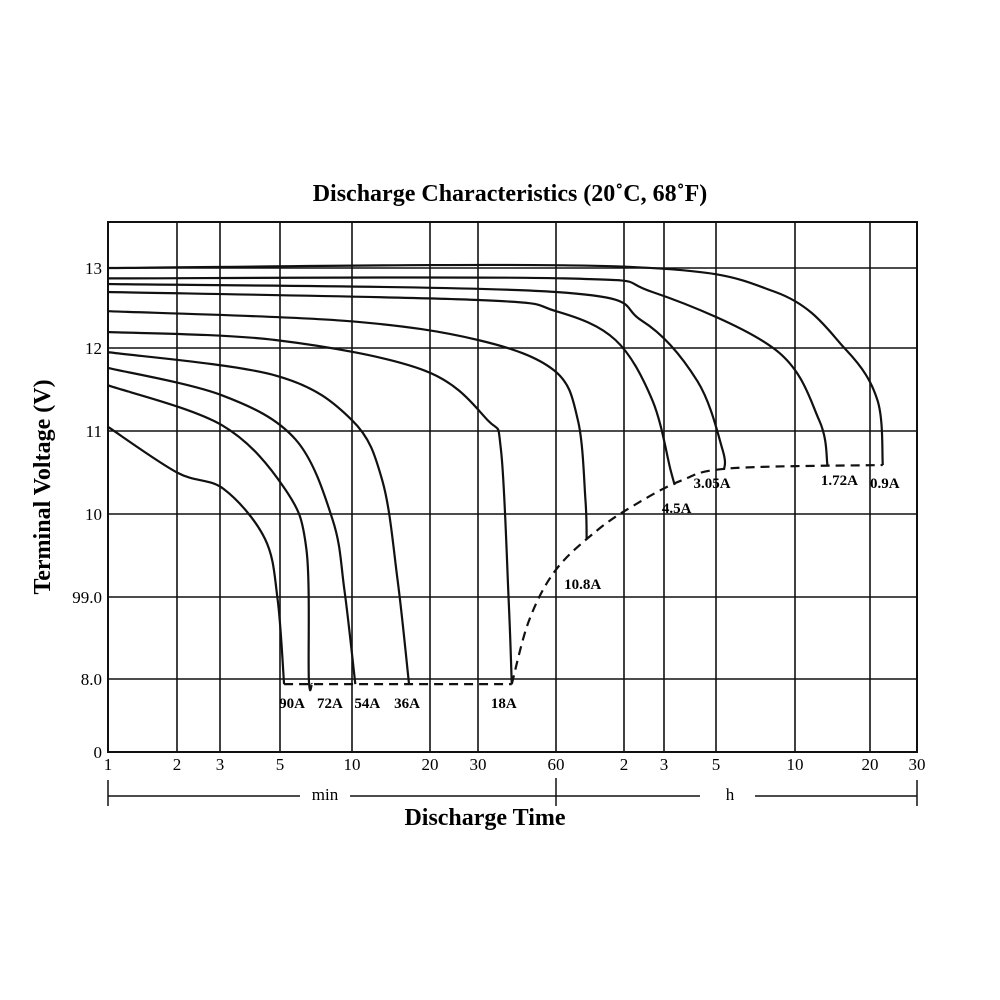 Image resolution: width=1000 pixels, height=1000 pixels. I want to click on curve-label: 36A, so click(407, 704).